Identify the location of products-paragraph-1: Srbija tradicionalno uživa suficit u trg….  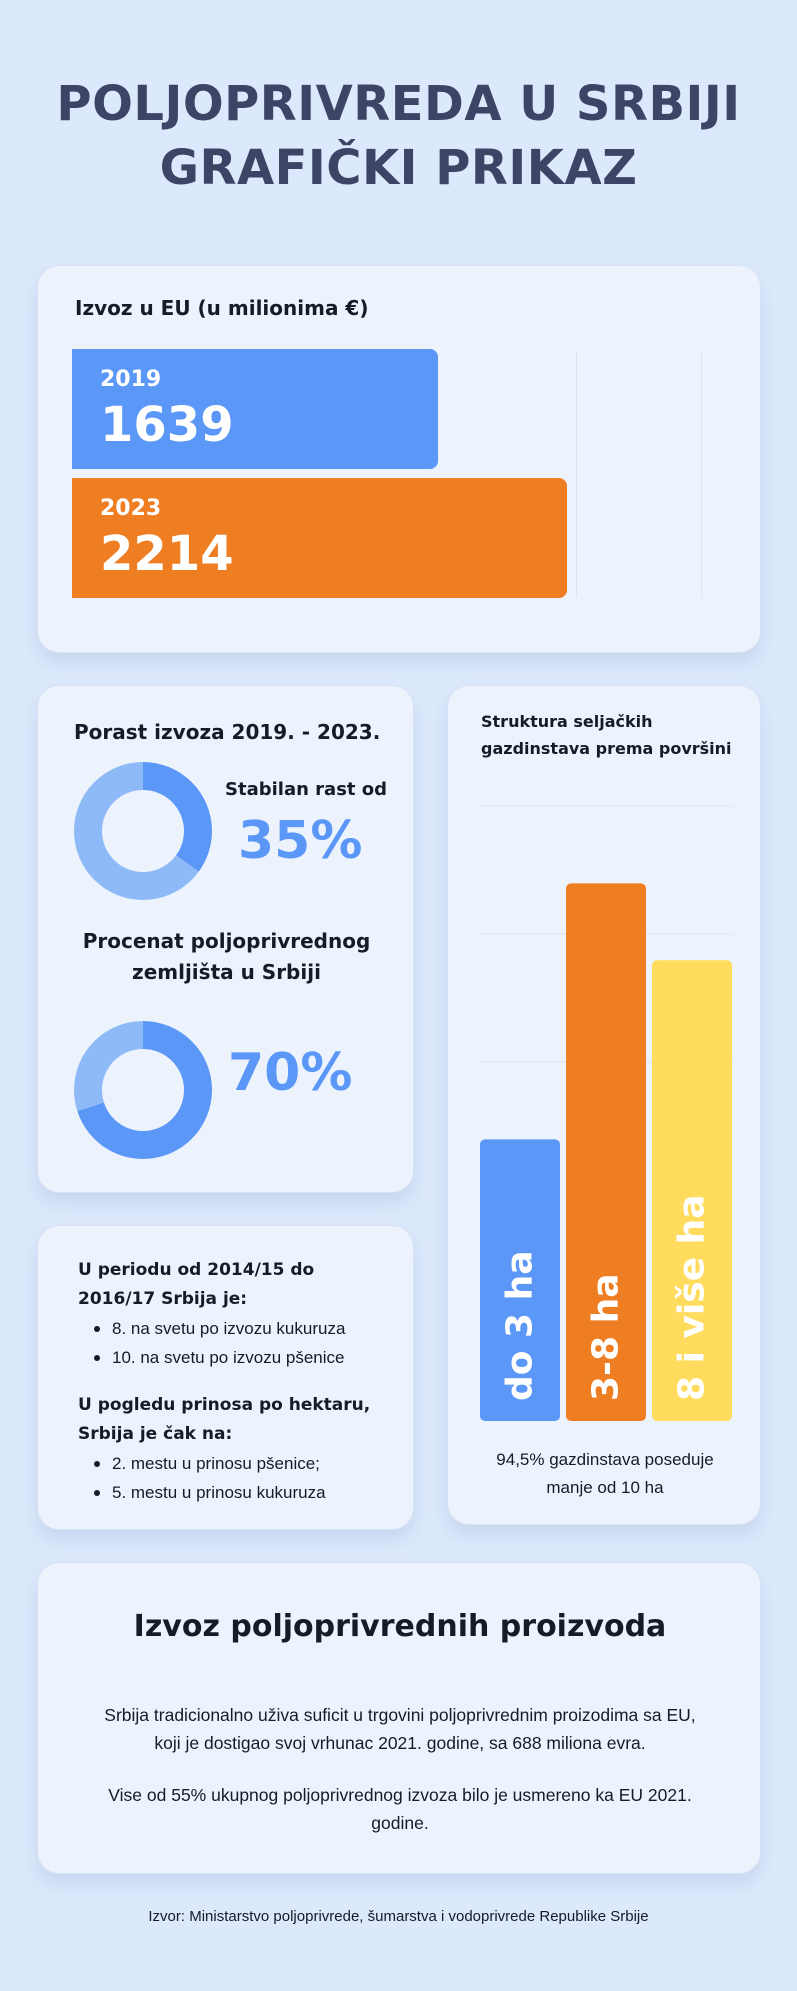
(400, 1729).